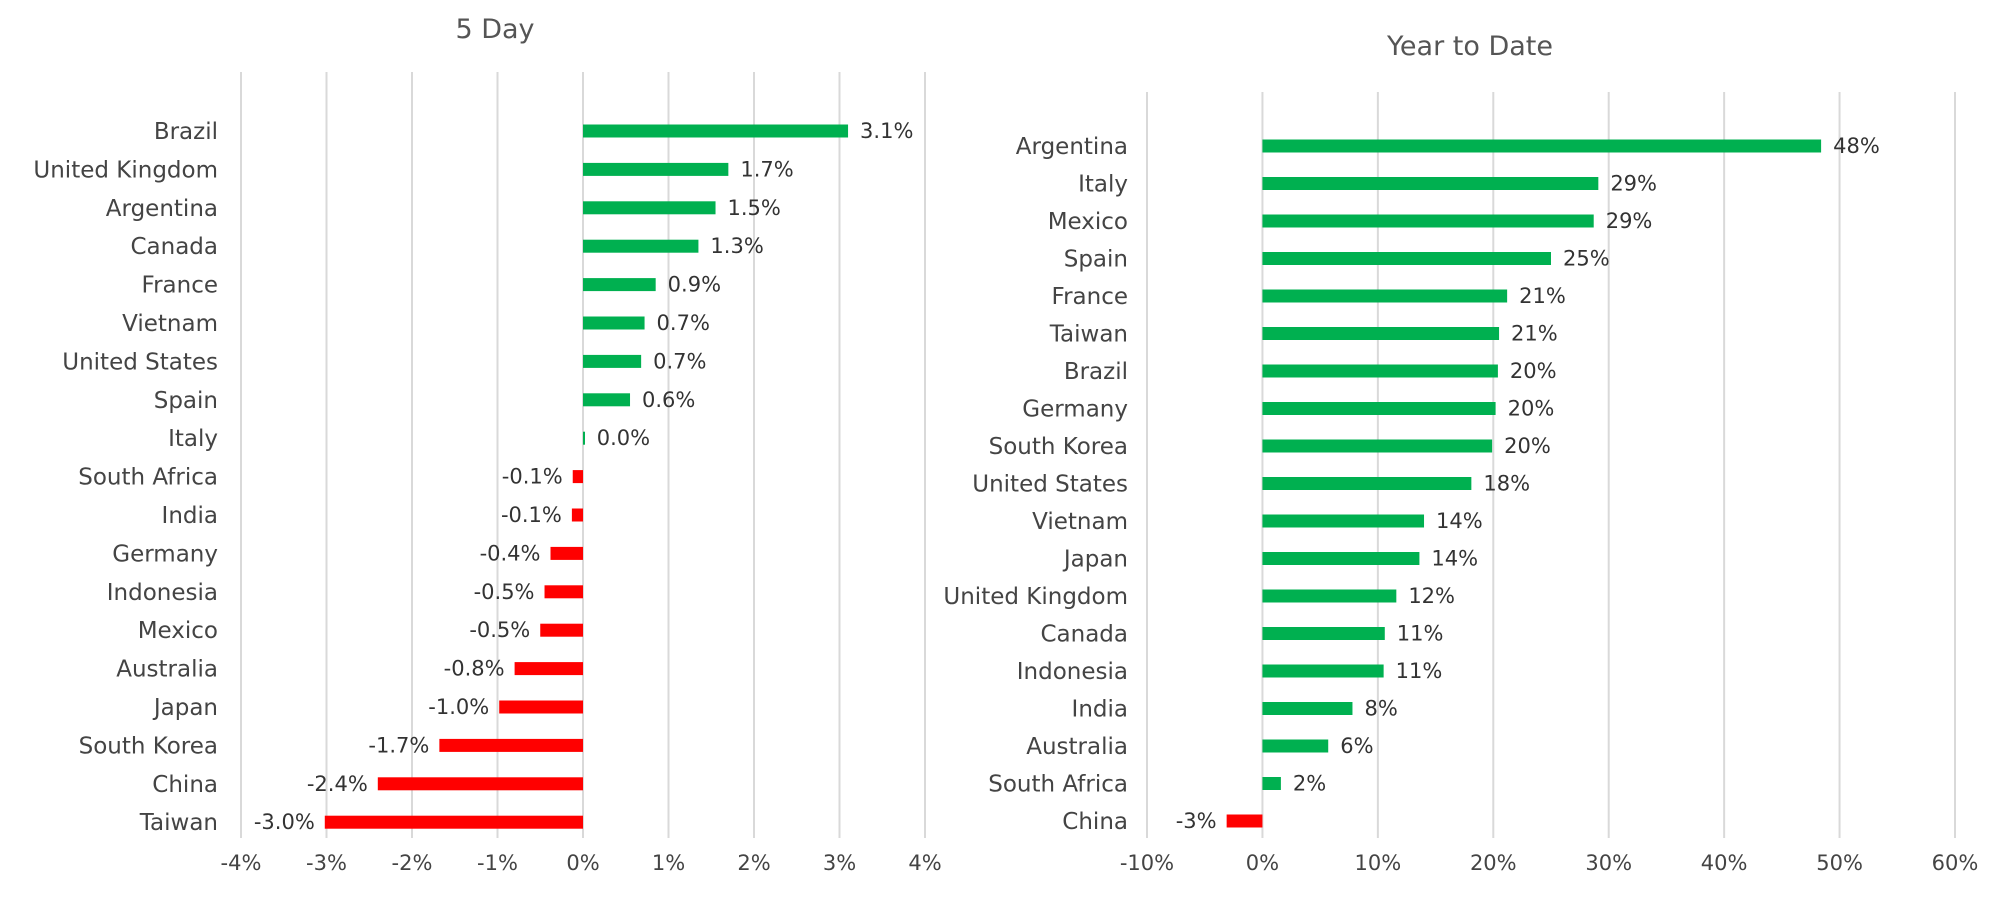 The height and width of the screenshot is (907, 1993). What do you see at coordinates (1088, 222) in the screenshot?
I see `category-label-year-to-date-mexico: Mexico` at bounding box center [1088, 222].